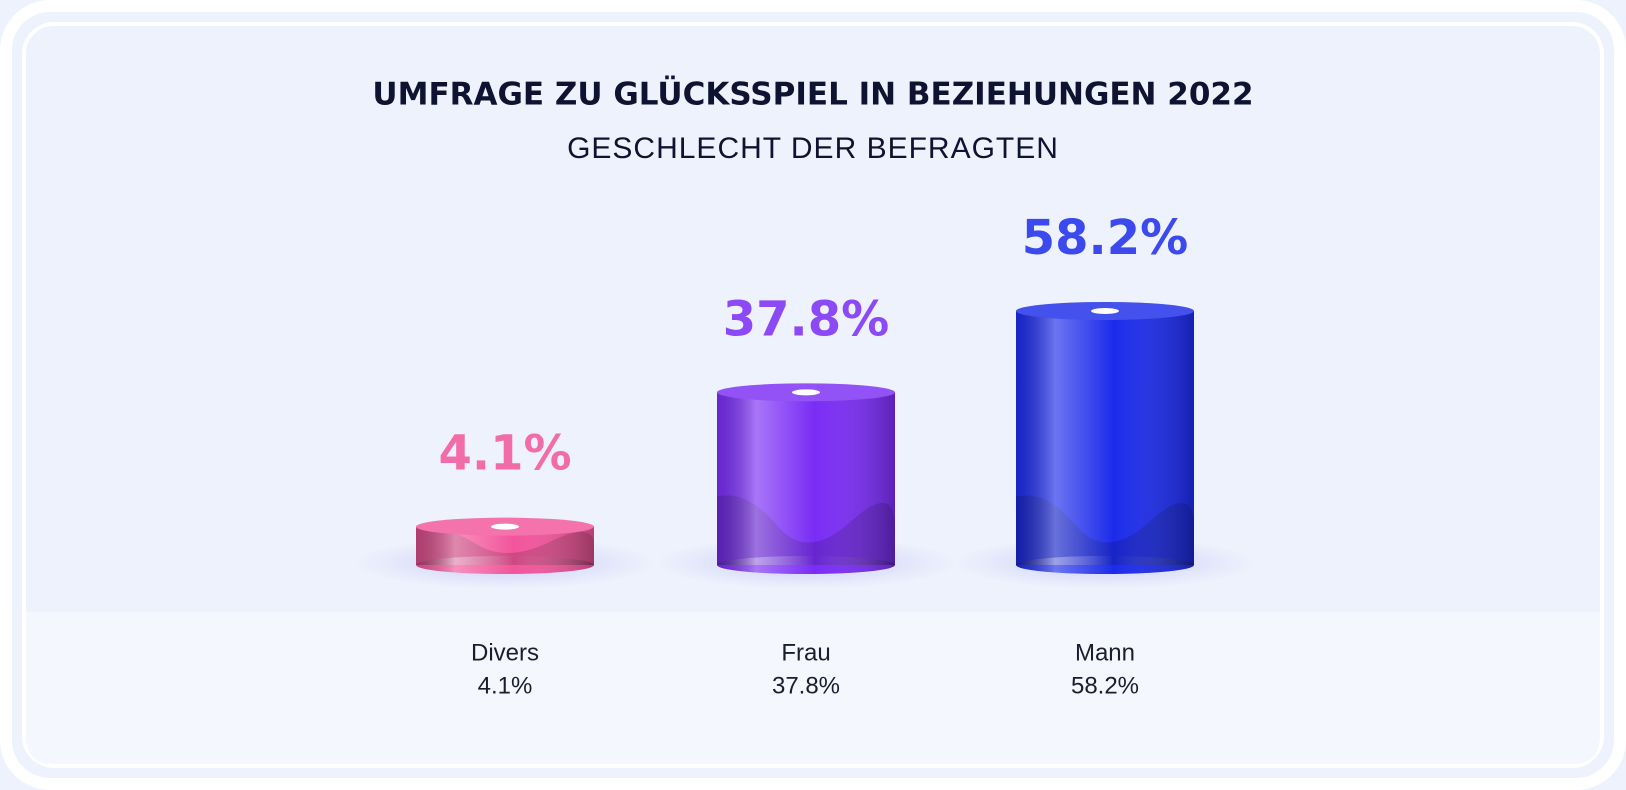 Image resolution: width=1626 pixels, height=790 pixels. Describe the element at coordinates (504, 454) in the screenshot. I see `value-label: 4.1%` at that location.